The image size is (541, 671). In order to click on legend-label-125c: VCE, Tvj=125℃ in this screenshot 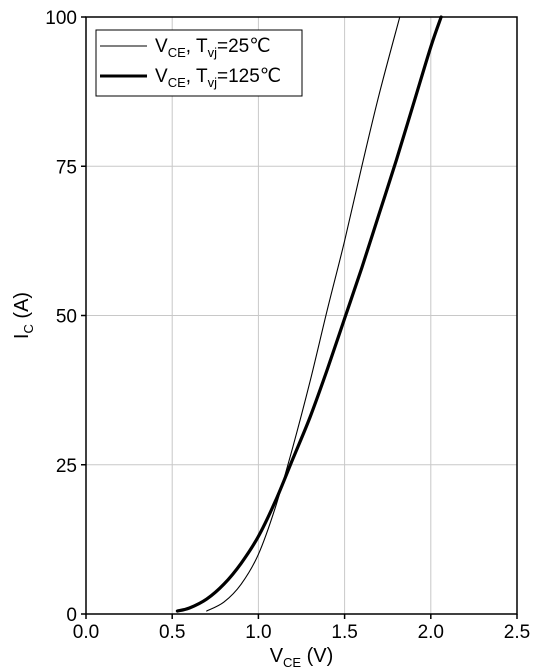, I will do `click(218, 78)`.